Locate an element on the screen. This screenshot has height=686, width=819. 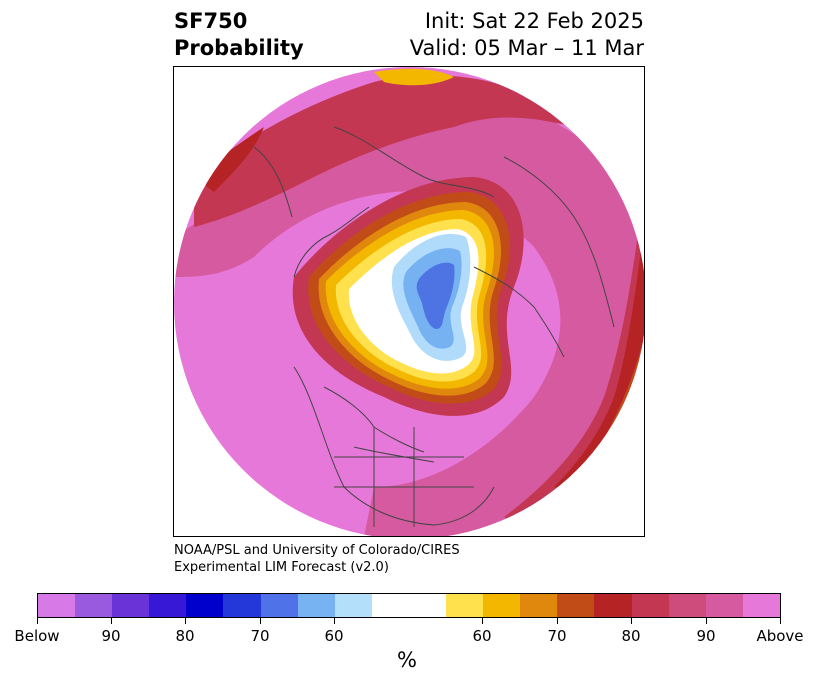
title-variable: SF750 Probability is located at coordinates (239, 35).